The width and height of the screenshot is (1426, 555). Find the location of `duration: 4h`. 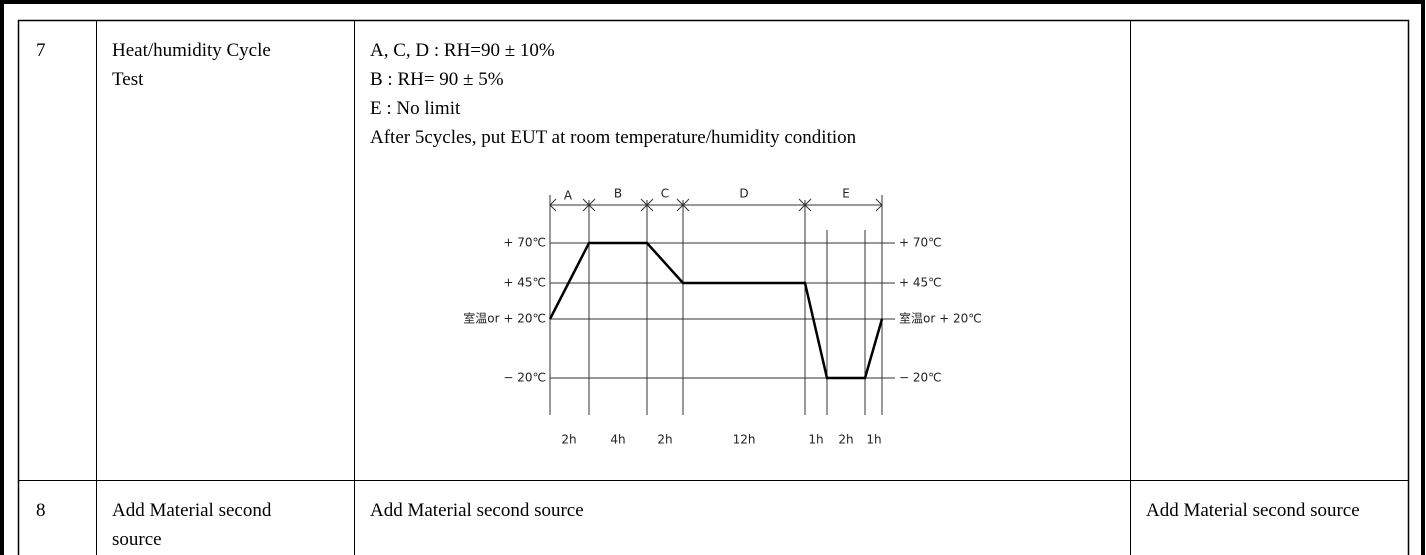

duration: 4h is located at coordinates (617, 440).